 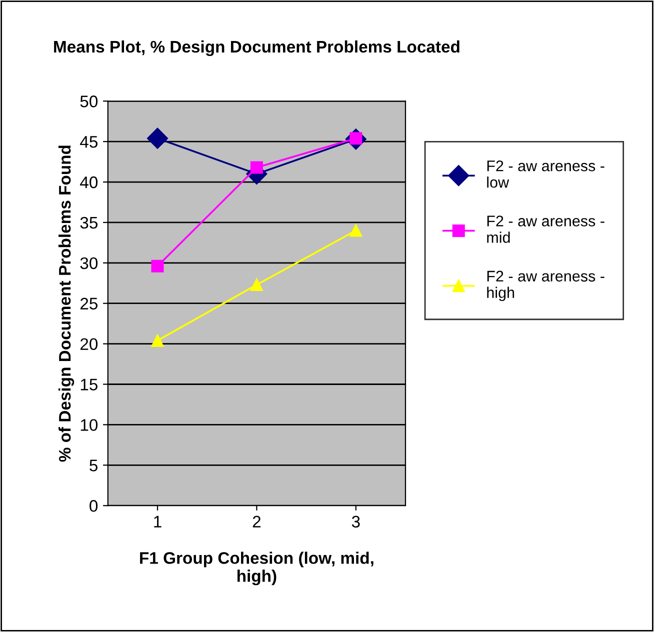 What do you see at coordinates (545, 174) in the screenshot?
I see `legend-label: F2 - aw areness - low` at bounding box center [545, 174].